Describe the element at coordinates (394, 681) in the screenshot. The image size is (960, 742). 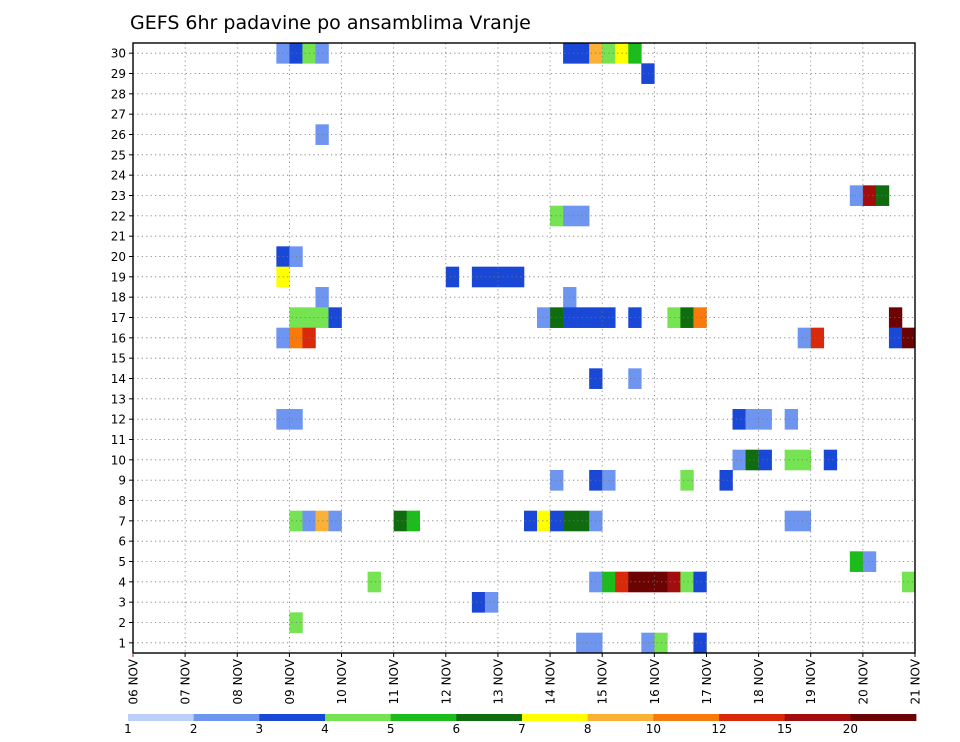
I see `x-tick-label: 11 NOV` at that location.